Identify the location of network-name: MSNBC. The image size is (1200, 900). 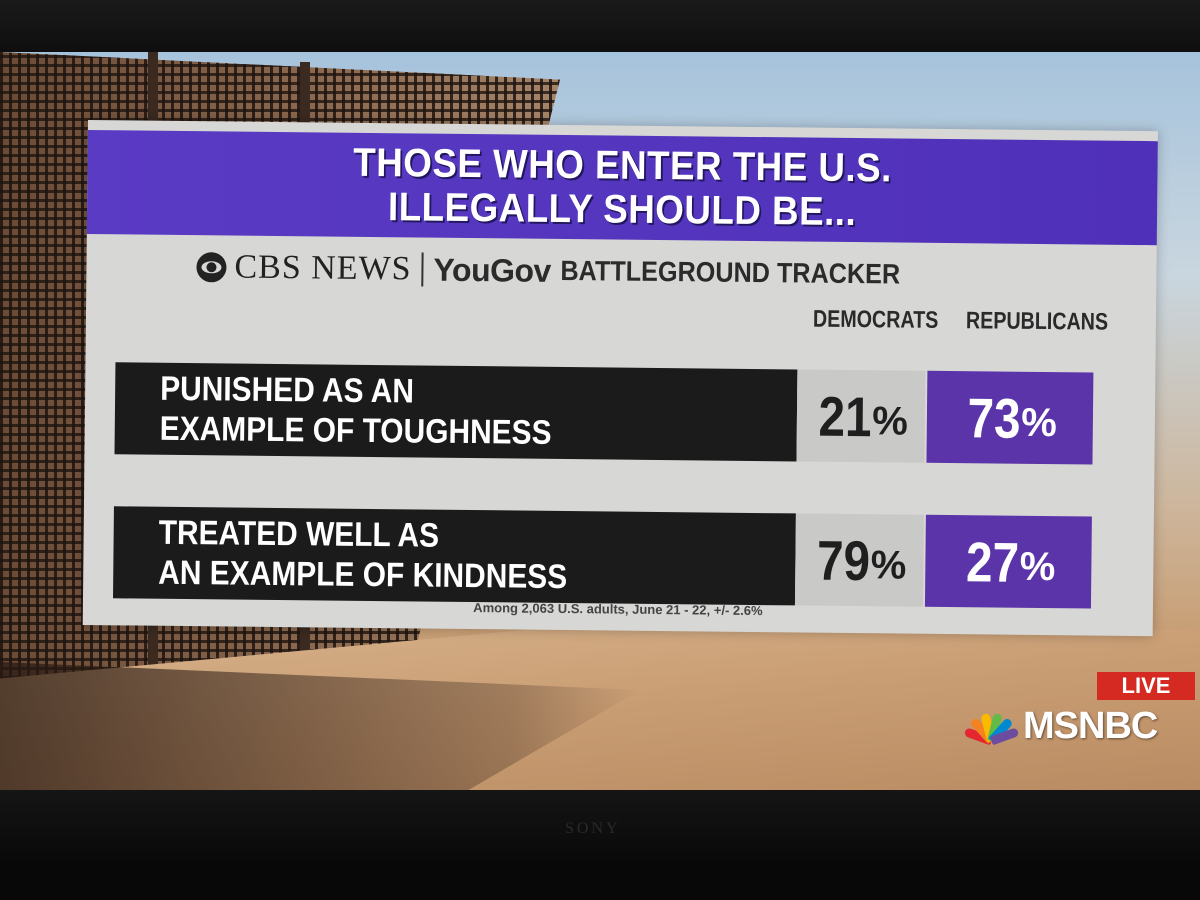
(1090, 725).